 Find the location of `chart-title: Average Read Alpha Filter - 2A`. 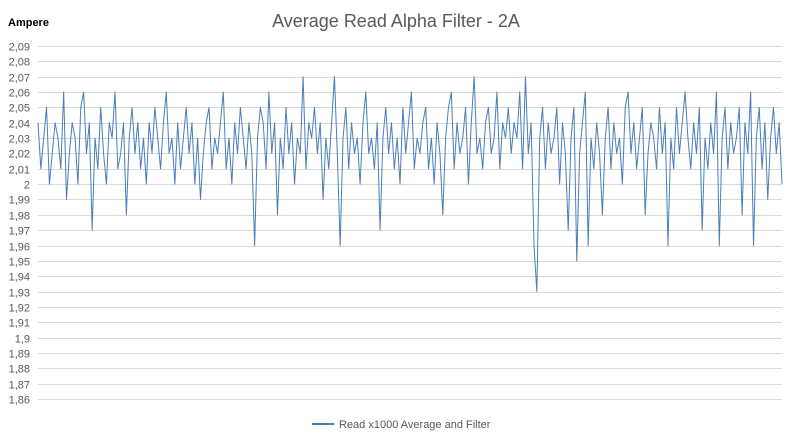

chart-title: Average Read Alpha Filter - 2A is located at coordinates (396, 21).